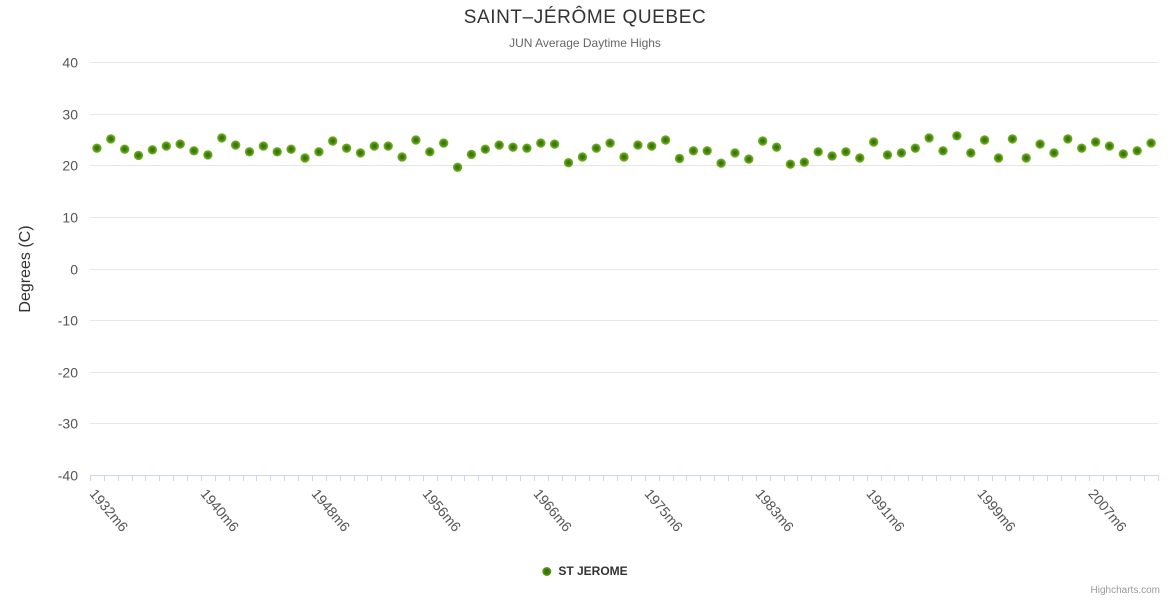 The width and height of the screenshot is (1170, 600). I want to click on chart-title: SAINT–JÉRÔME QUEBEC, so click(585, 17).